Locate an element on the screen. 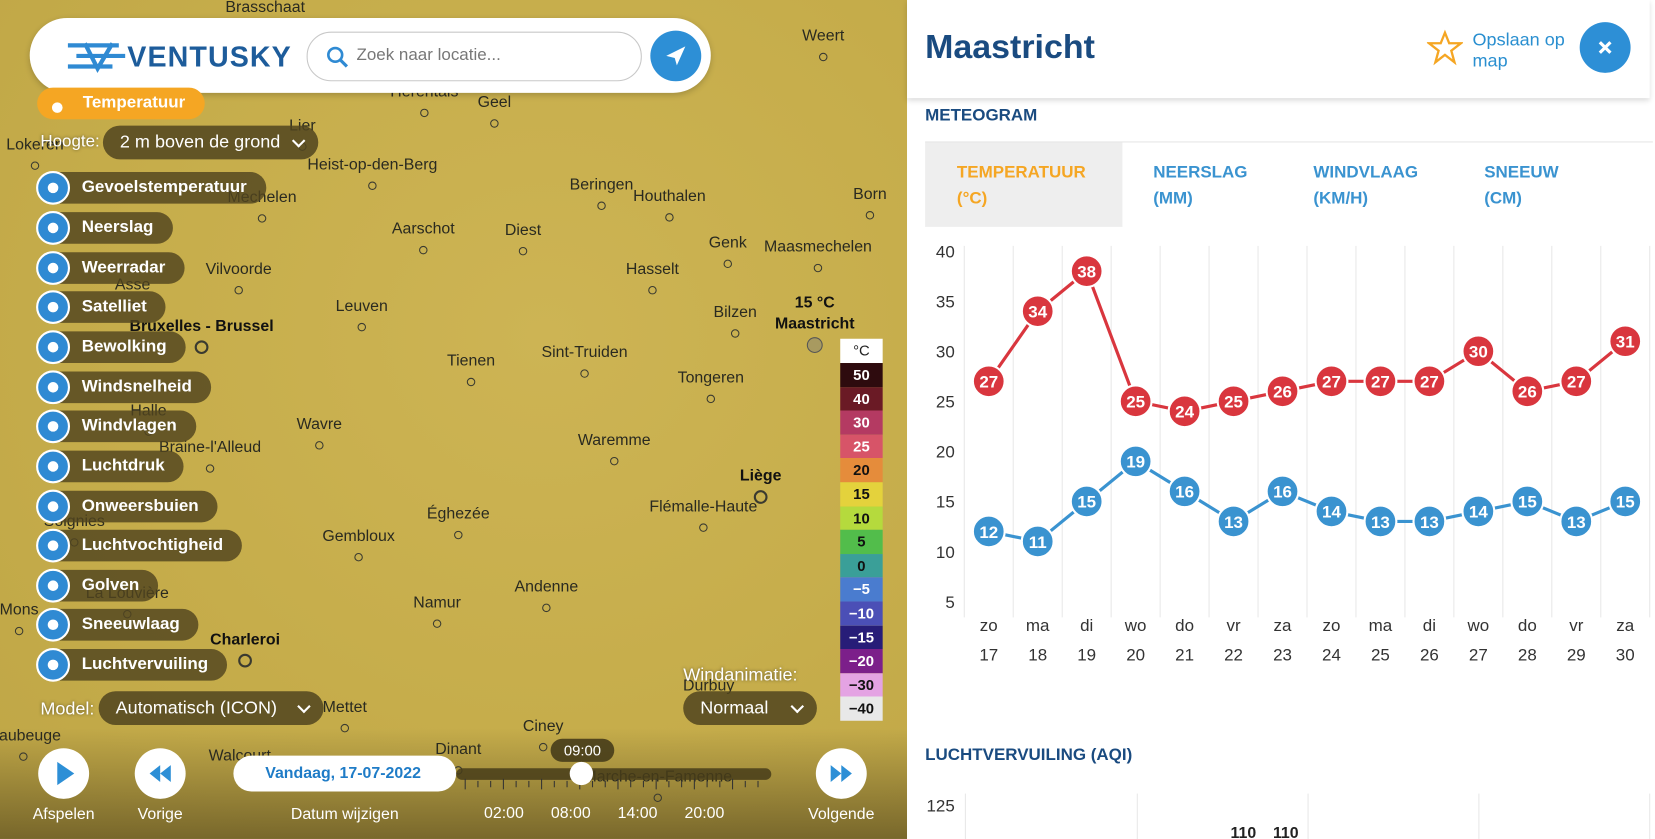 The width and height of the screenshot is (1655, 839). city-label: Leuven is located at coordinates (361, 306).